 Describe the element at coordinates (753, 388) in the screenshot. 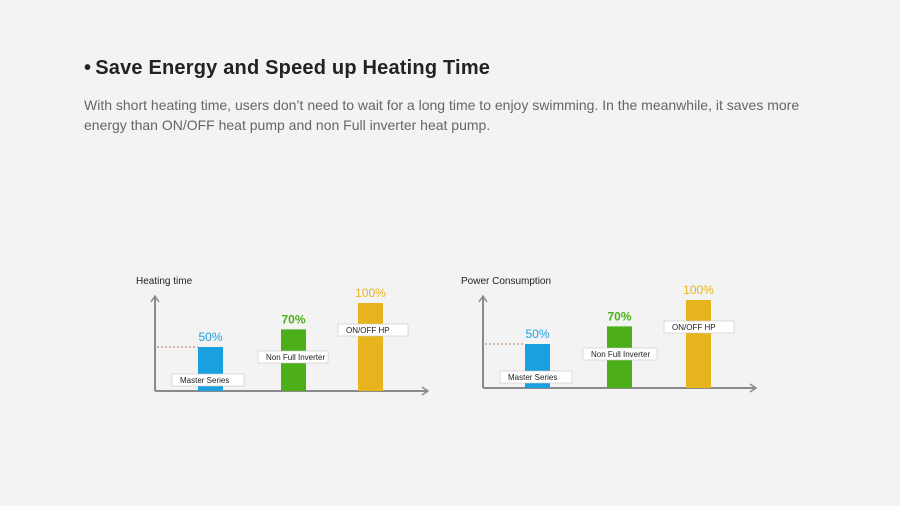

I see `power-x-arrow` at that location.